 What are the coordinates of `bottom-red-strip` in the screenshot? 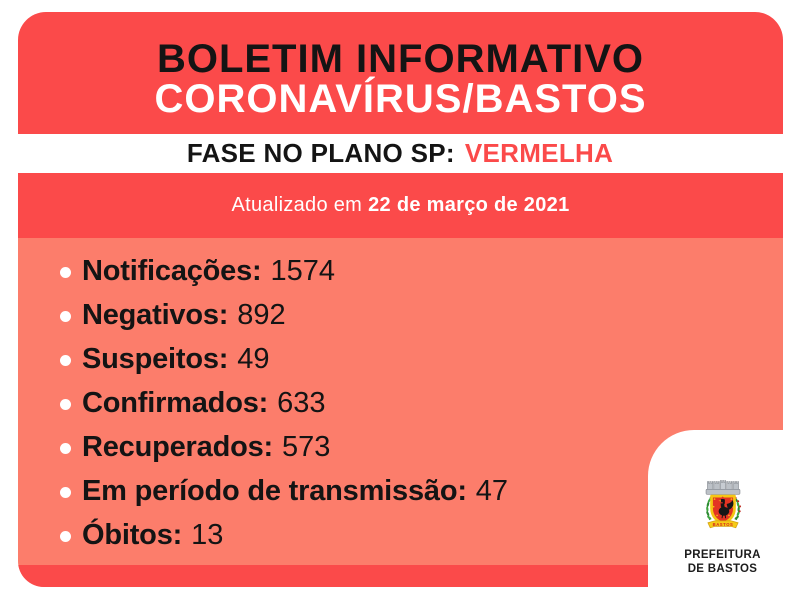 It's located at (400, 576).